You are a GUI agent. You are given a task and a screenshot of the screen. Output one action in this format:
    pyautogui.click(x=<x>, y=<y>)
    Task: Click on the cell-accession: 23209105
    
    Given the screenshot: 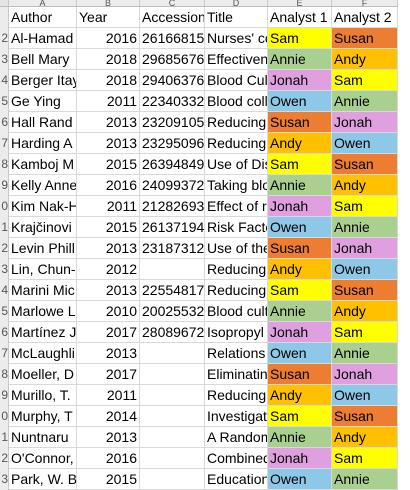 What is the action you would take?
    pyautogui.click(x=172, y=122)
    